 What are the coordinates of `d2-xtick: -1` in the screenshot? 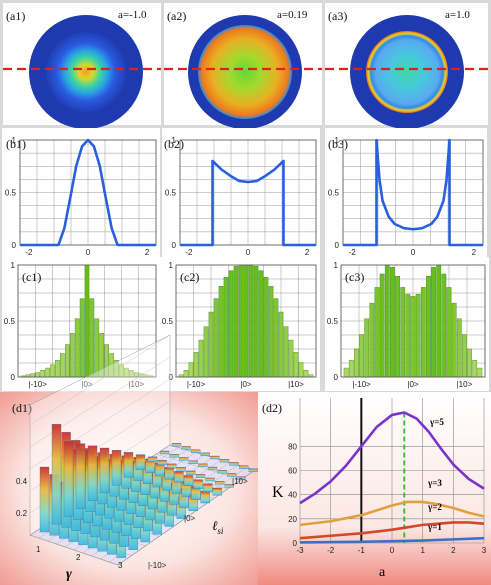 It's located at (362, 550).